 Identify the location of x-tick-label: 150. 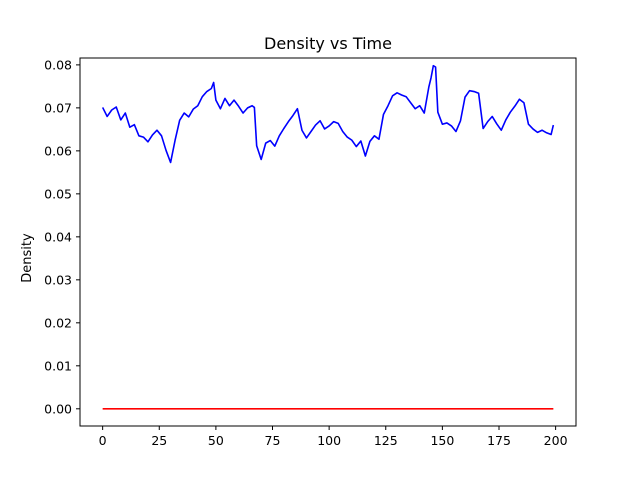
(442, 440).